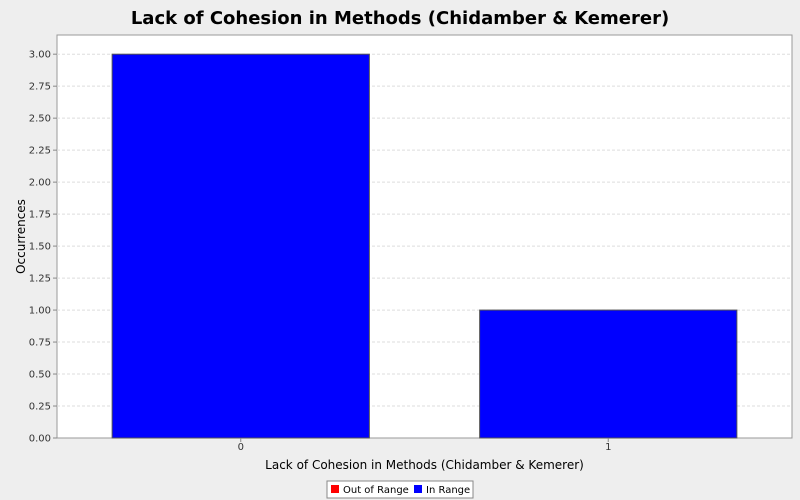  What do you see at coordinates (40, 215) in the screenshot?
I see `y-tick-label: 1.75` at bounding box center [40, 215].